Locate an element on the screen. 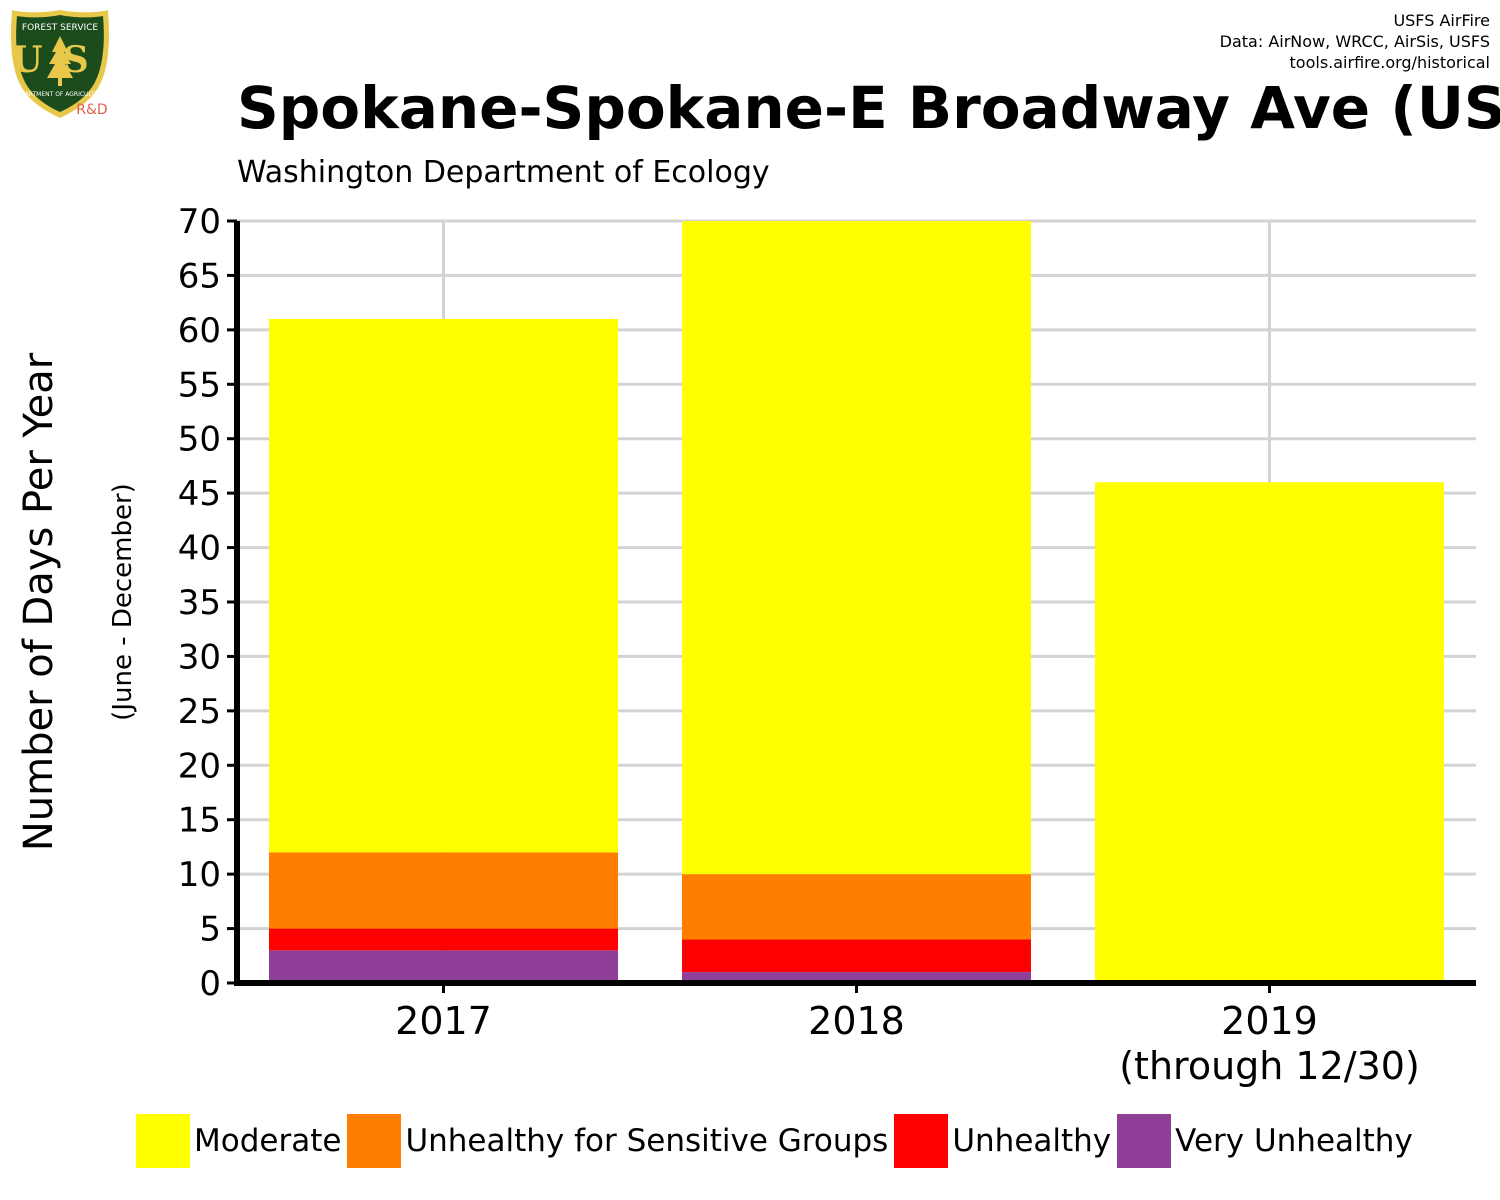 The height and width of the screenshot is (1200, 1500). y-tick-label: 65 is located at coordinates (199, 276).